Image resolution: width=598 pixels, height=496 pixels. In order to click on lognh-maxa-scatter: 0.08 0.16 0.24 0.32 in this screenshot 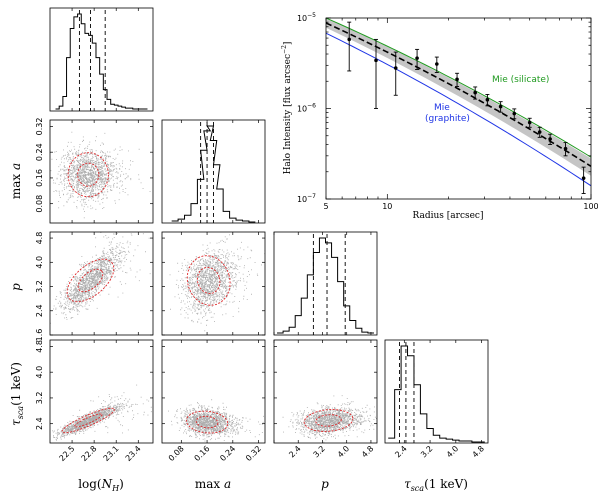, I will do `click(94, 171)`.